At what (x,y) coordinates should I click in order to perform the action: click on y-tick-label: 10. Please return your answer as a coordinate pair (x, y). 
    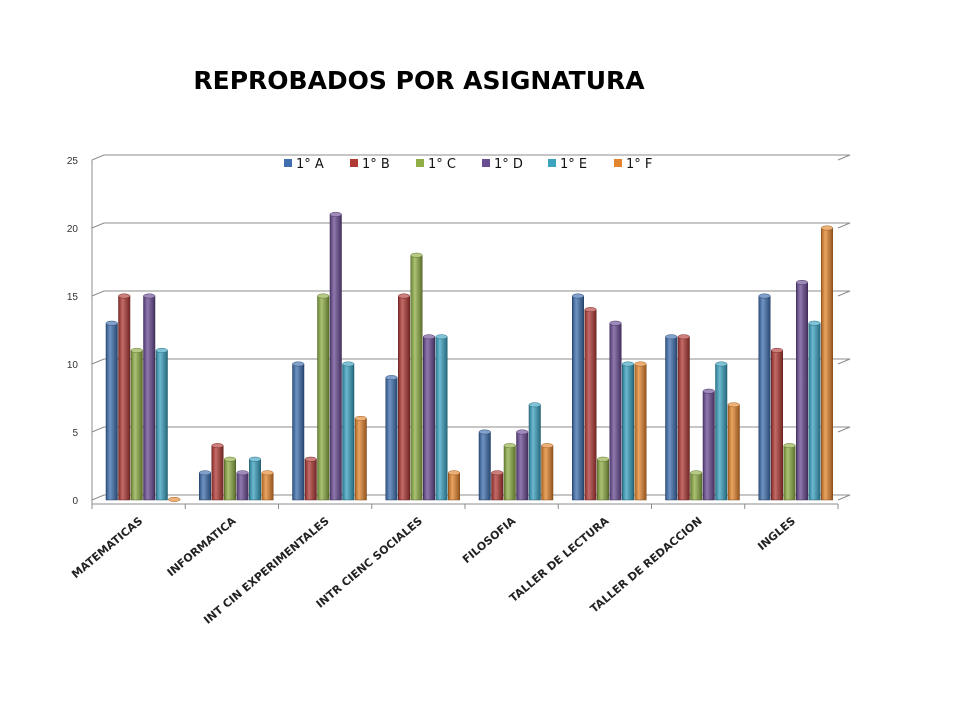
    Looking at the image, I should click on (73, 365).